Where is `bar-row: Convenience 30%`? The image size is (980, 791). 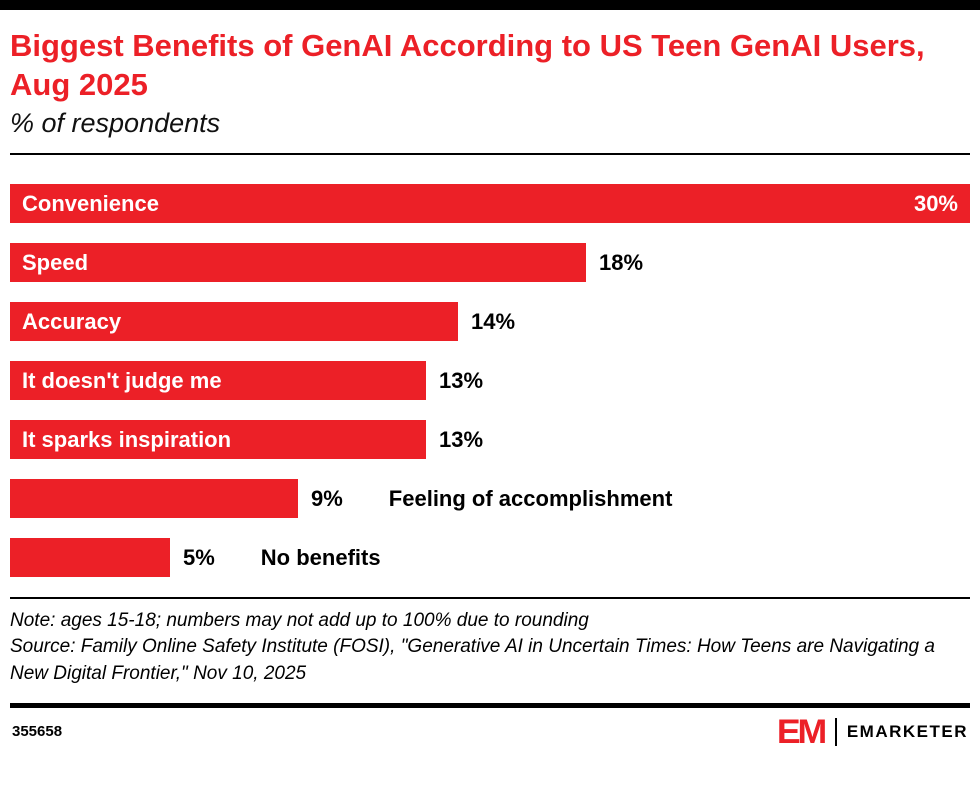 bar-row: Convenience 30% is located at coordinates (490, 204).